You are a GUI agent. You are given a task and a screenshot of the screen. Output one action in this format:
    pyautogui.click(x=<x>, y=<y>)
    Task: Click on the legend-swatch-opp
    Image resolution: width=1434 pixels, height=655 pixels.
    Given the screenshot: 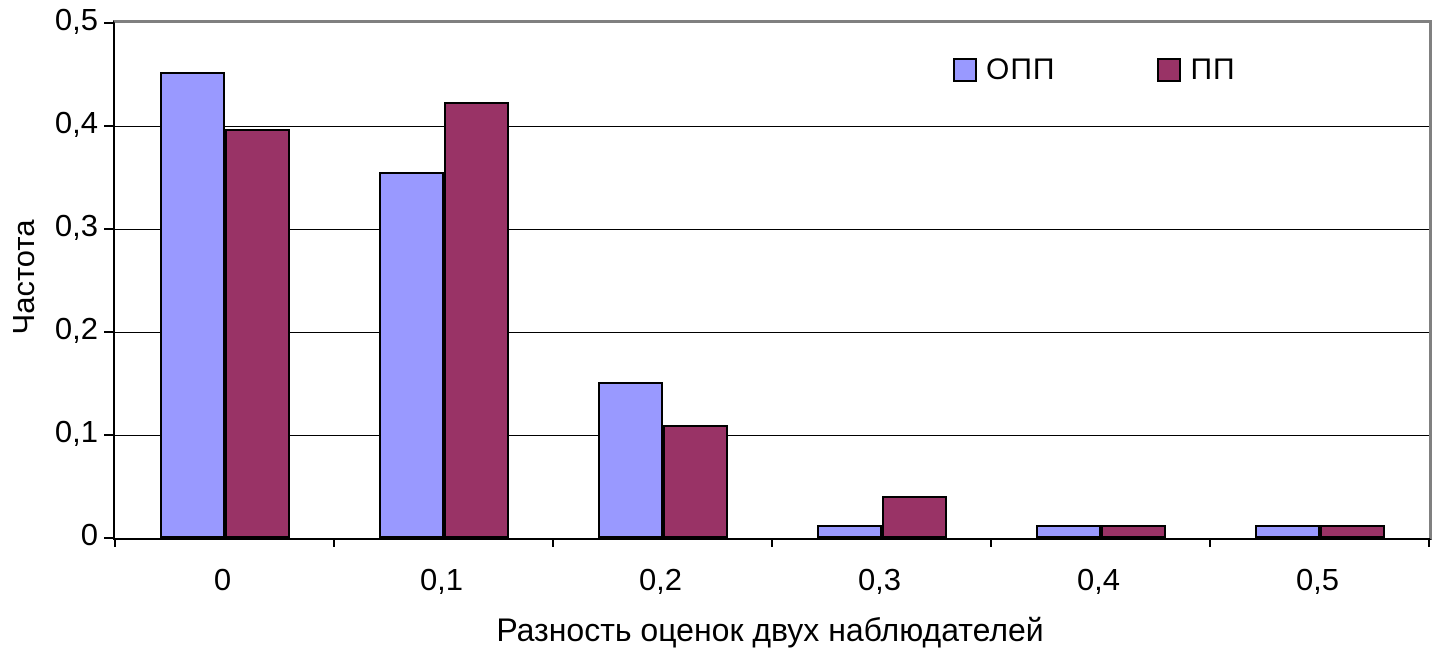 What is the action you would take?
    pyautogui.click(x=965, y=70)
    